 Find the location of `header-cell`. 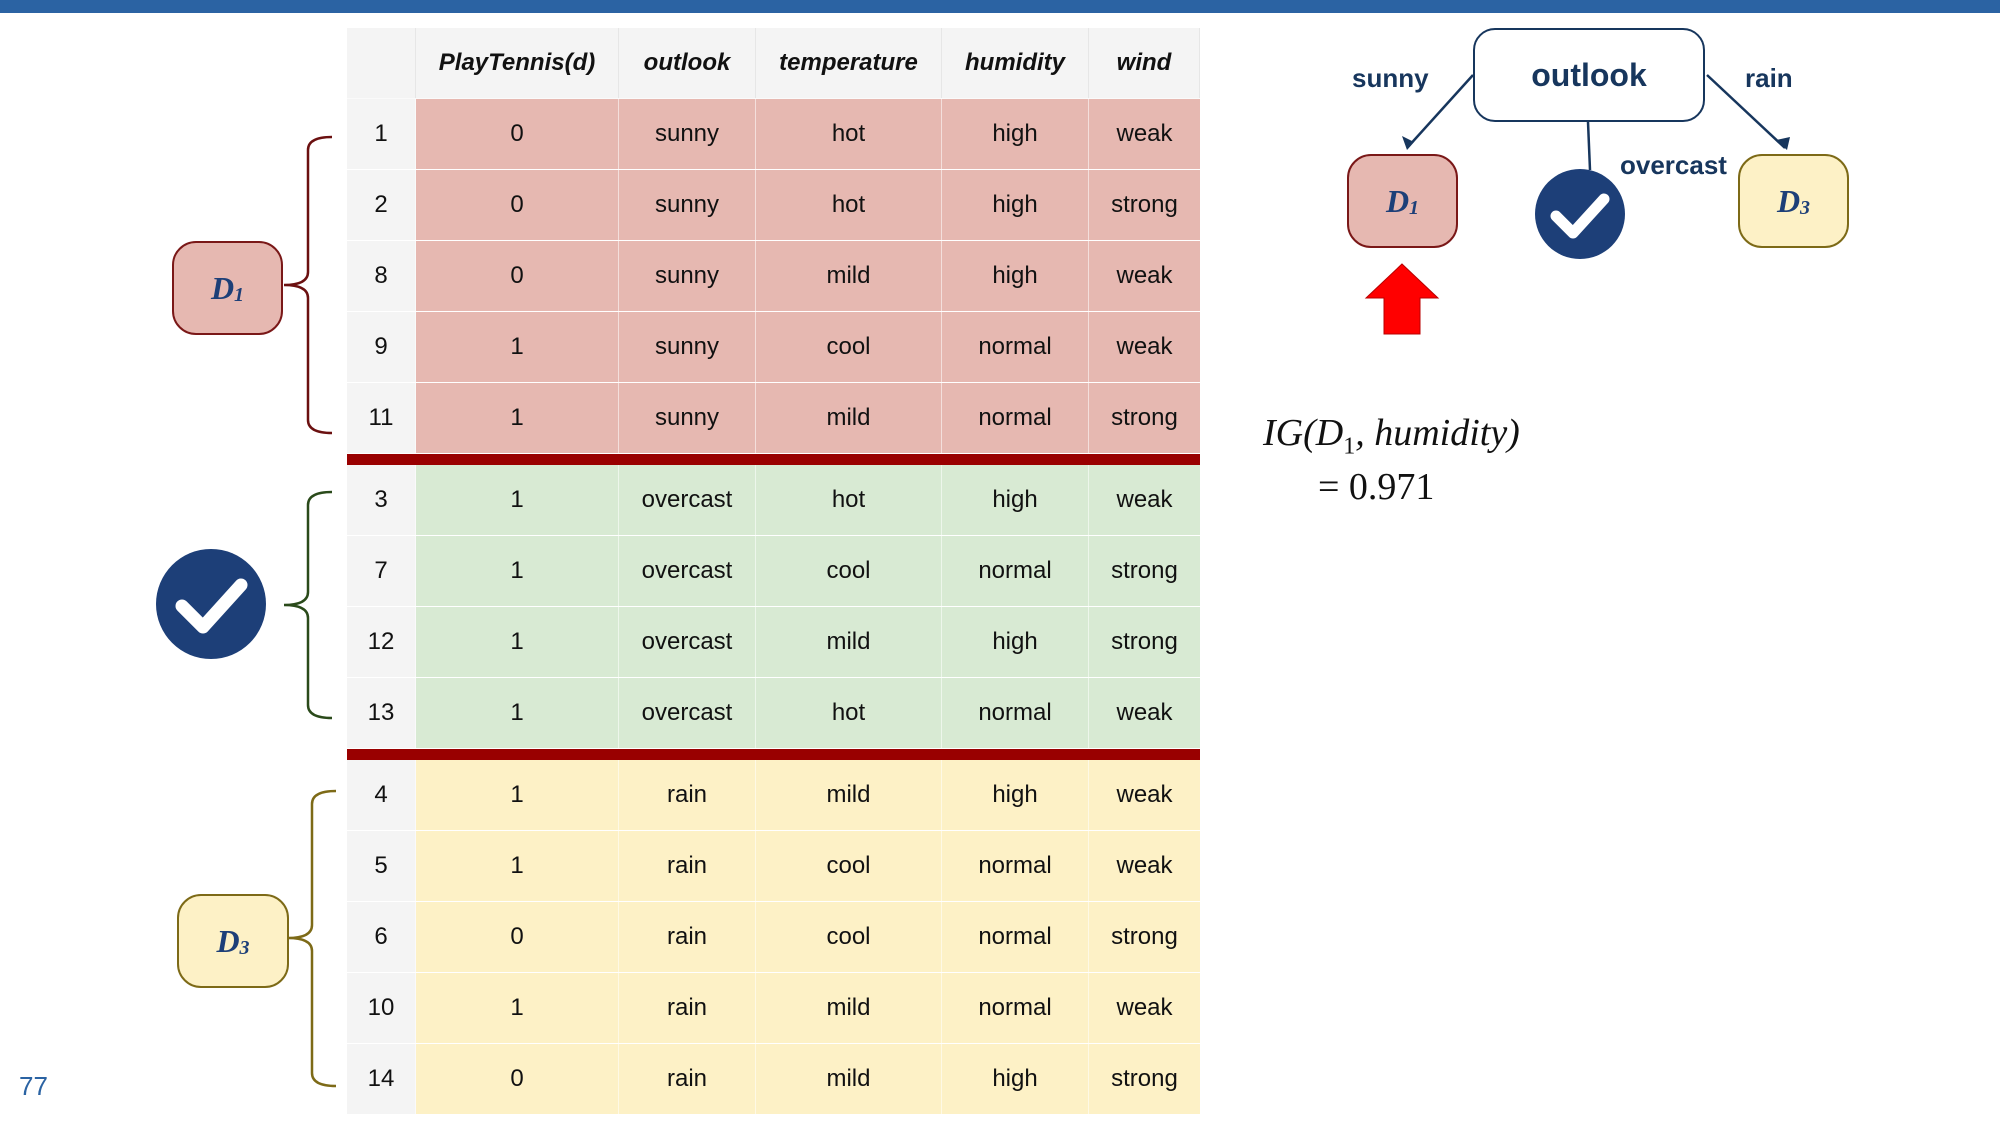

header-cell is located at coordinates (381, 63).